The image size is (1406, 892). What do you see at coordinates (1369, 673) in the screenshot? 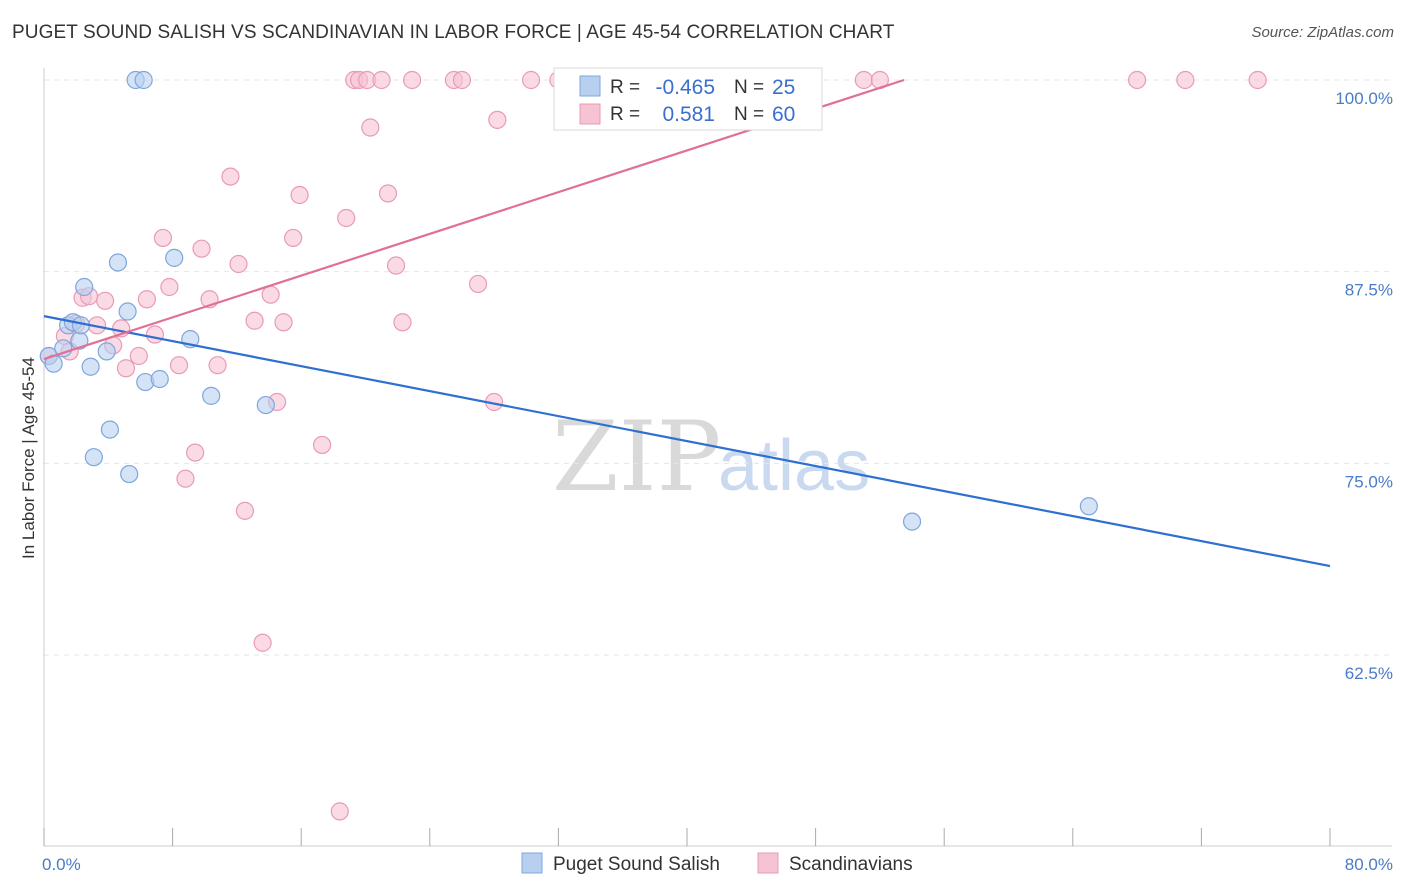
I see `y-tick-label: 62.5%` at bounding box center [1369, 673].